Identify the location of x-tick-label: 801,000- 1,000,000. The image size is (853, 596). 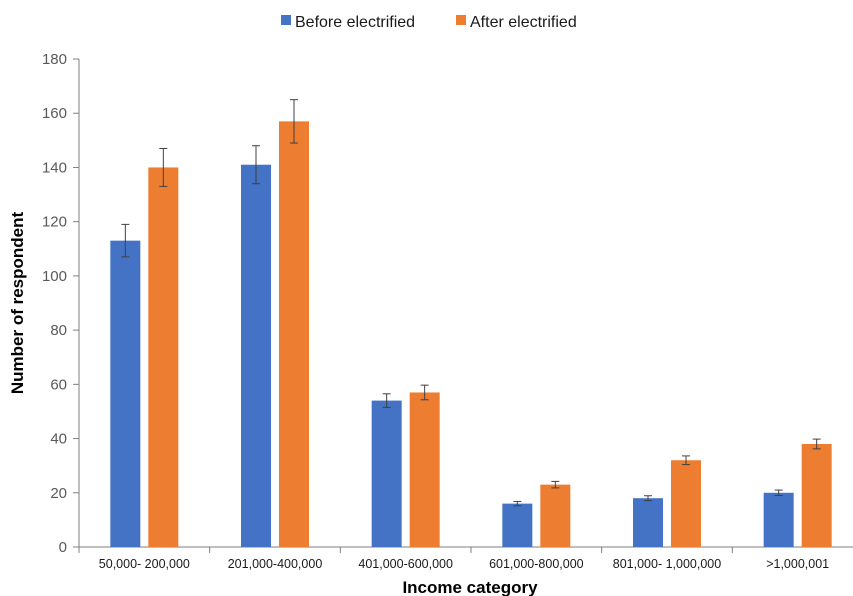
(667, 564).